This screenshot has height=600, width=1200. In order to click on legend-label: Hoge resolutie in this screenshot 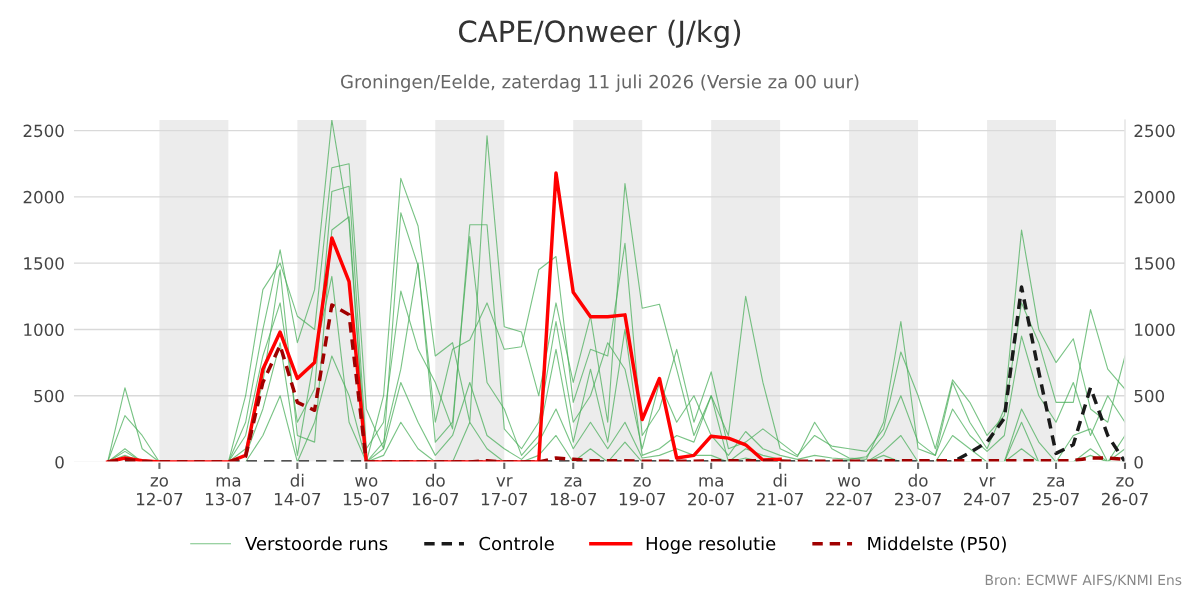, I will do `click(711, 545)`.